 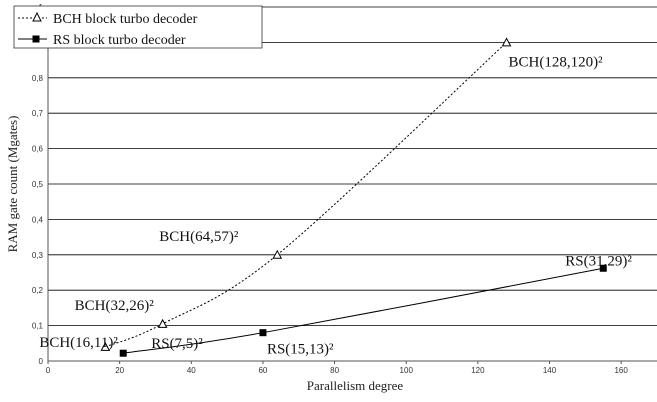 What do you see at coordinates (38, 149) in the screenshot?
I see `y-tick-label: 0,6` at bounding box center [38, 149].